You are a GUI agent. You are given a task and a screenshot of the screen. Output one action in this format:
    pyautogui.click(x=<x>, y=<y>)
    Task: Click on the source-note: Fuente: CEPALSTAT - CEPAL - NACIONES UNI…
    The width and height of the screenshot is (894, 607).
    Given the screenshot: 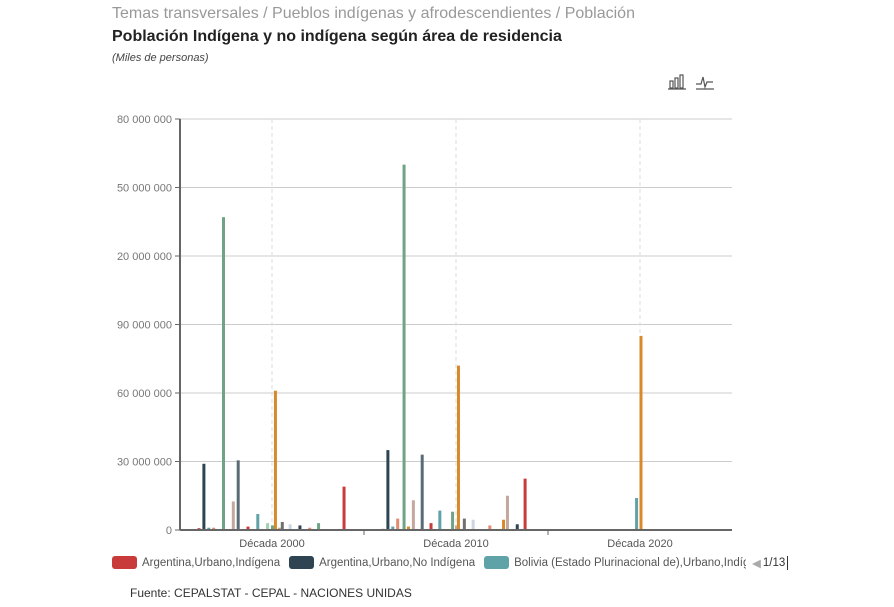 What is the action you would take?
    pyautogui.click(x=271, y=593)
    